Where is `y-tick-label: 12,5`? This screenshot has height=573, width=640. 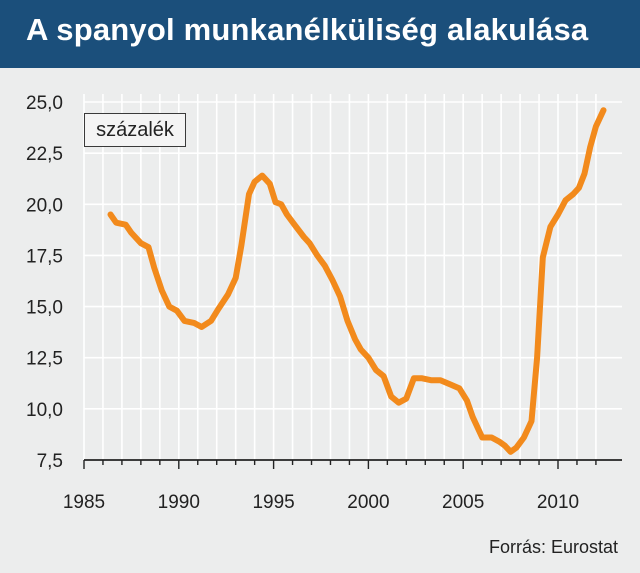 y-tick-label: 12,5 is located at coordinates (44, 359).